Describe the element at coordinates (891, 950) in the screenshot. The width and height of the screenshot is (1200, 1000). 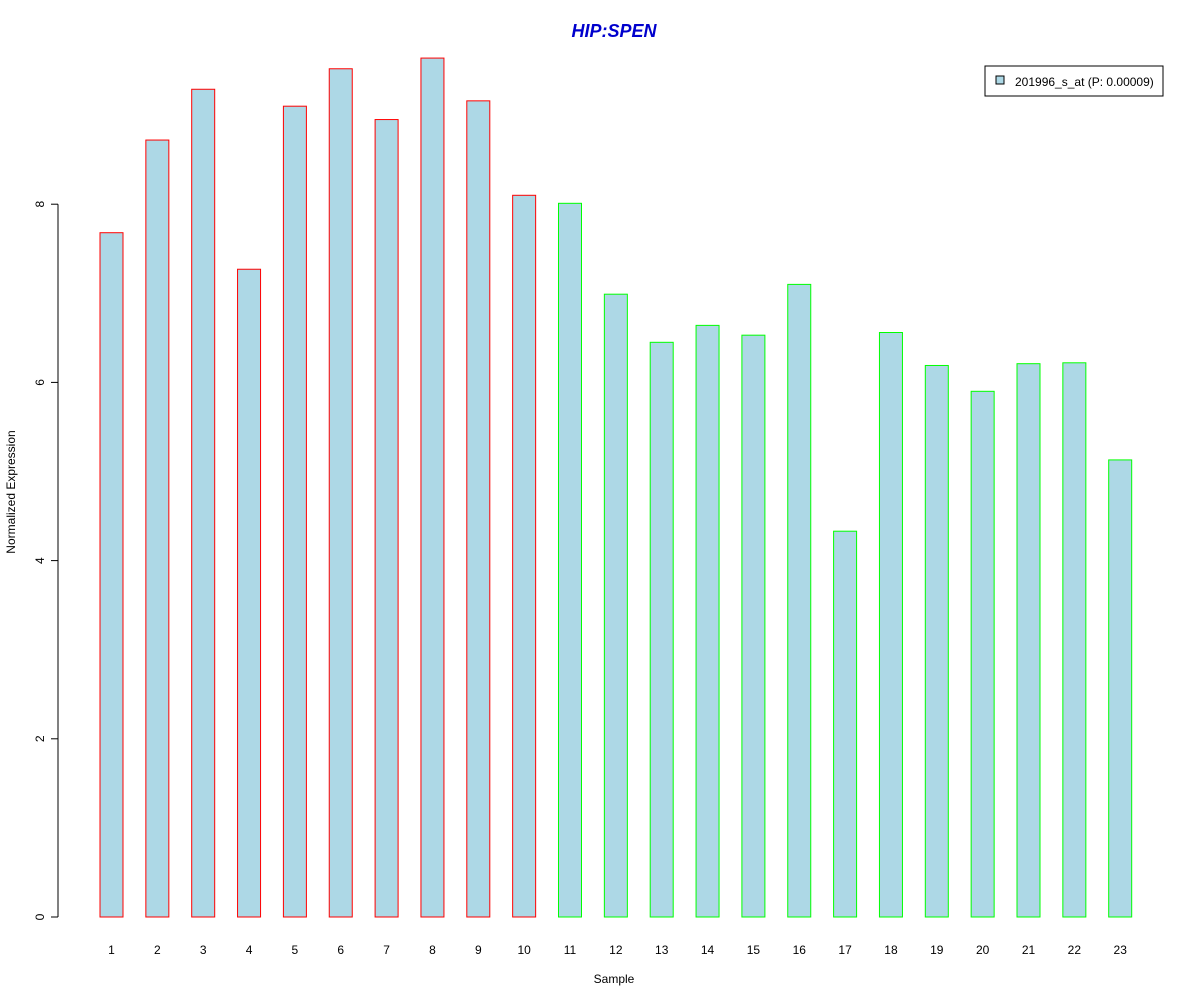
I see `x-tick-label: 18` at that location.